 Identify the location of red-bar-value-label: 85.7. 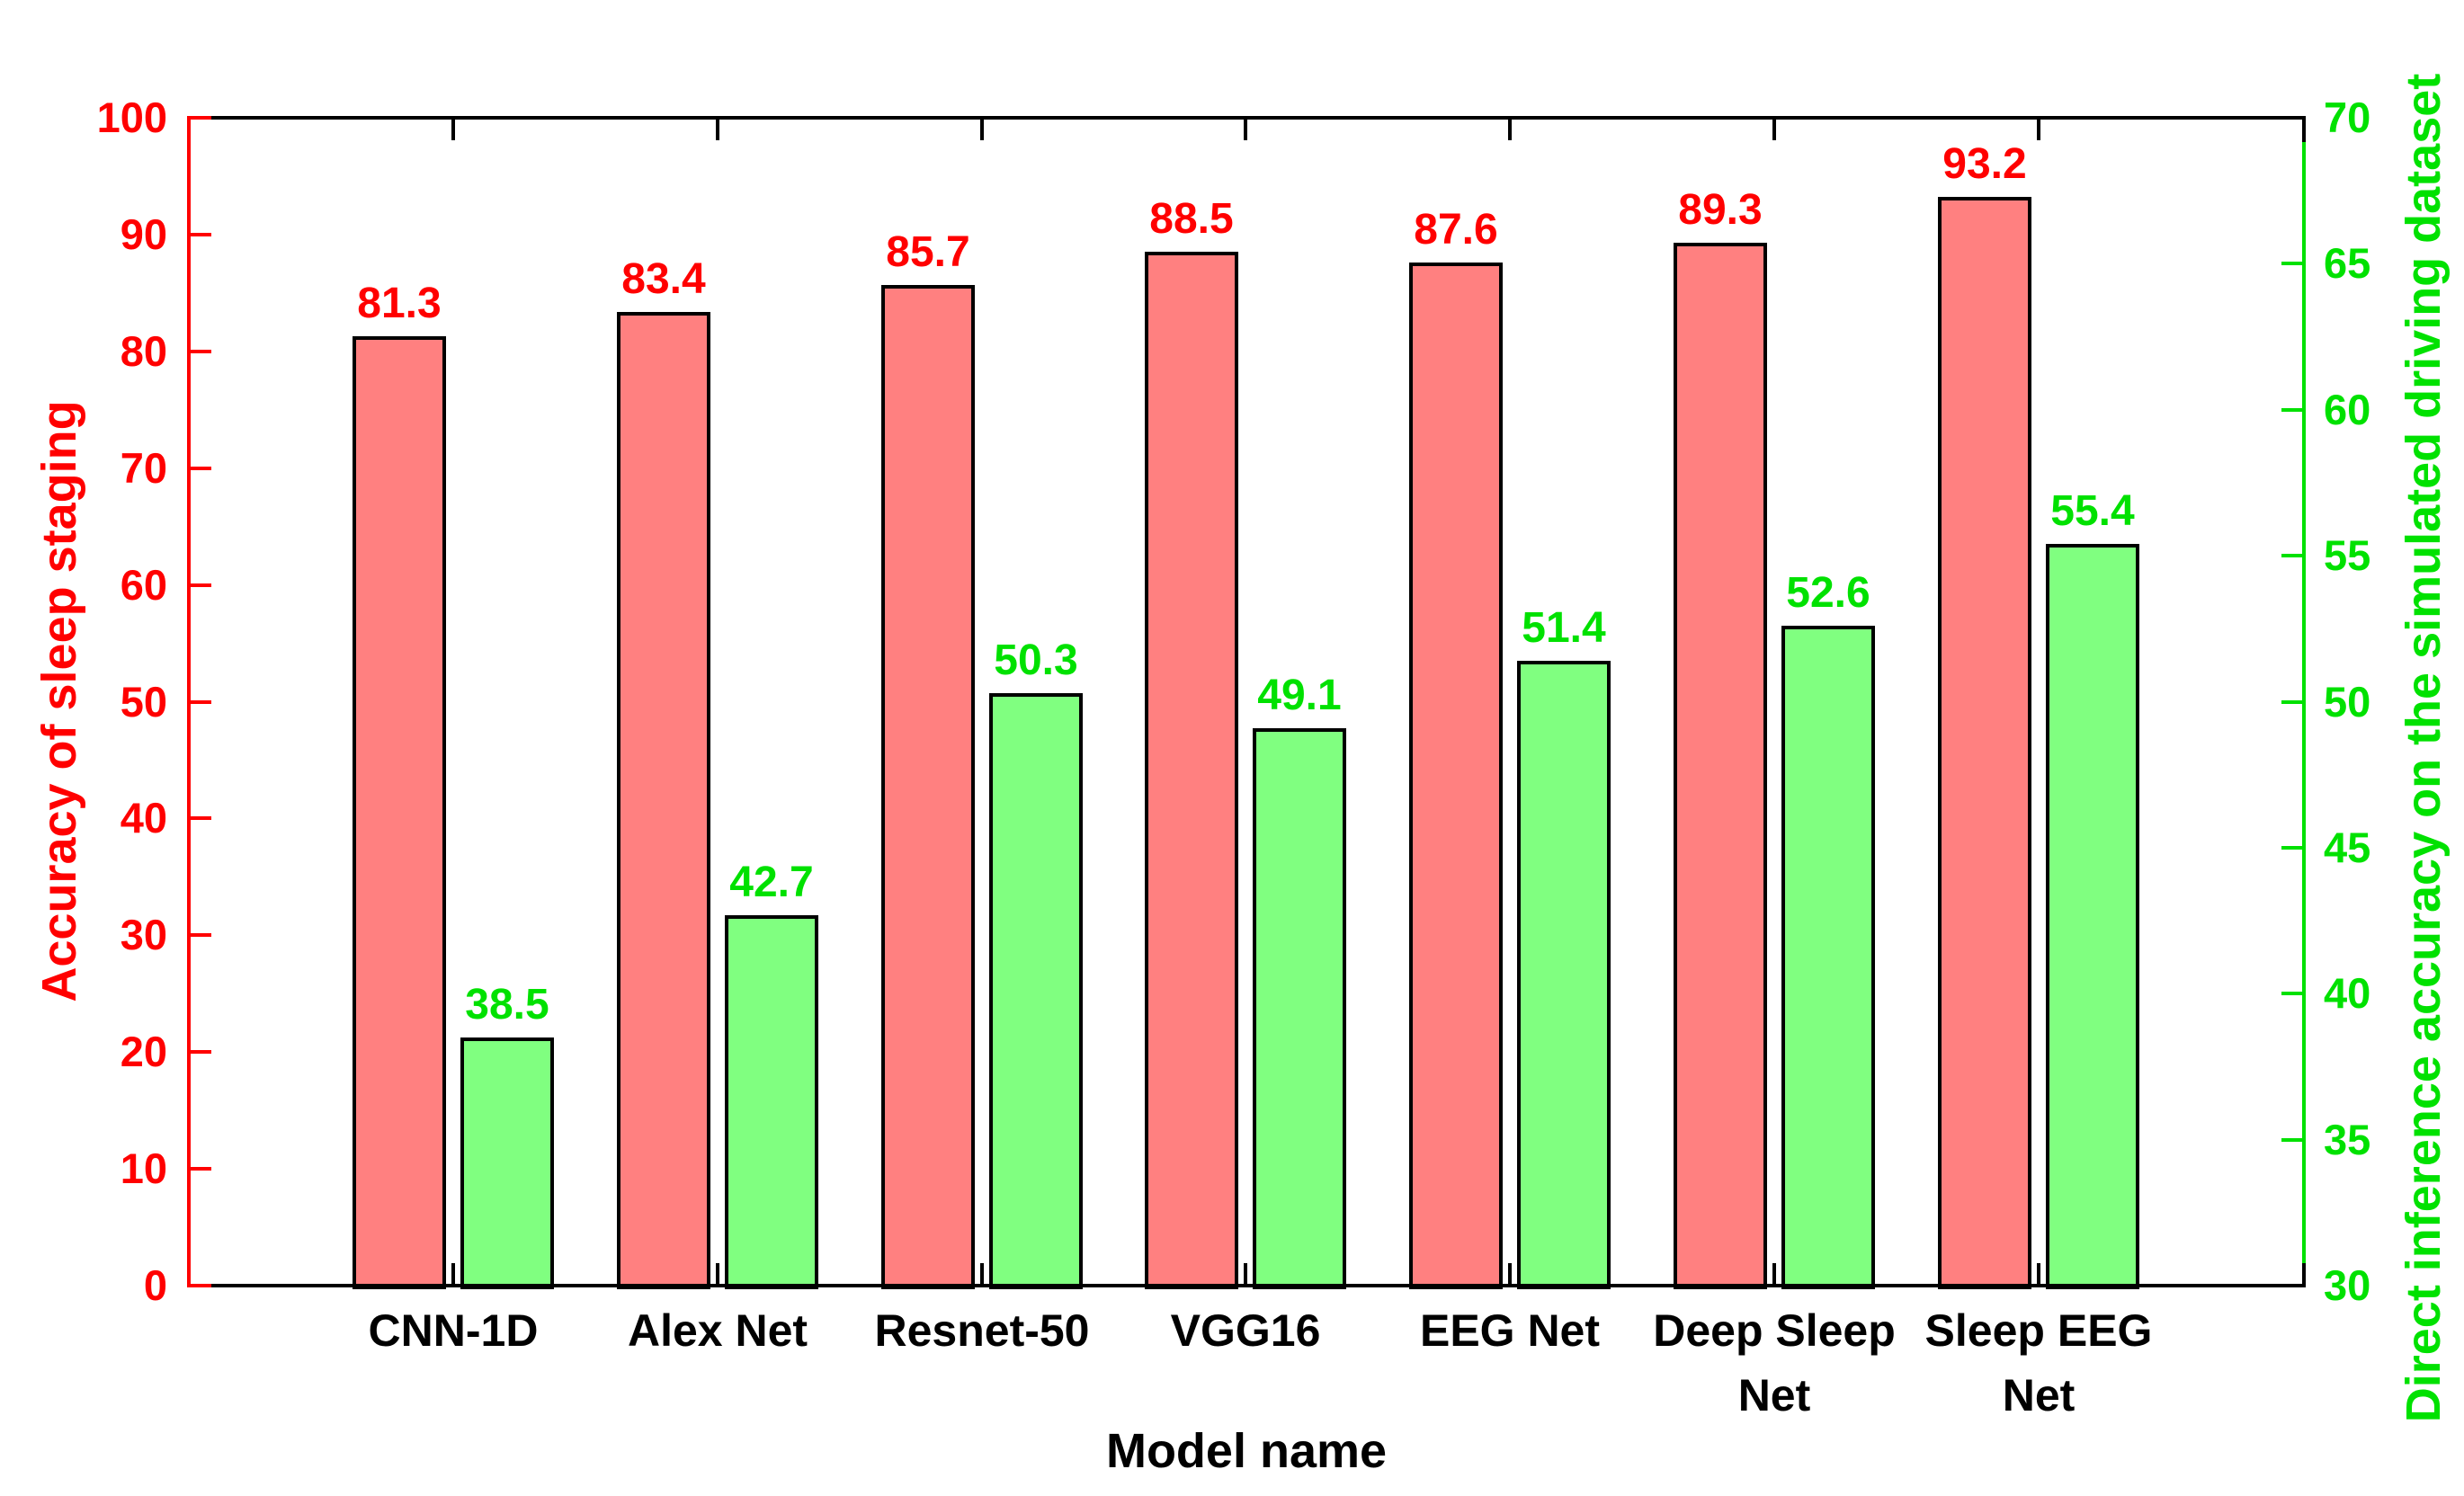
(928, 252).